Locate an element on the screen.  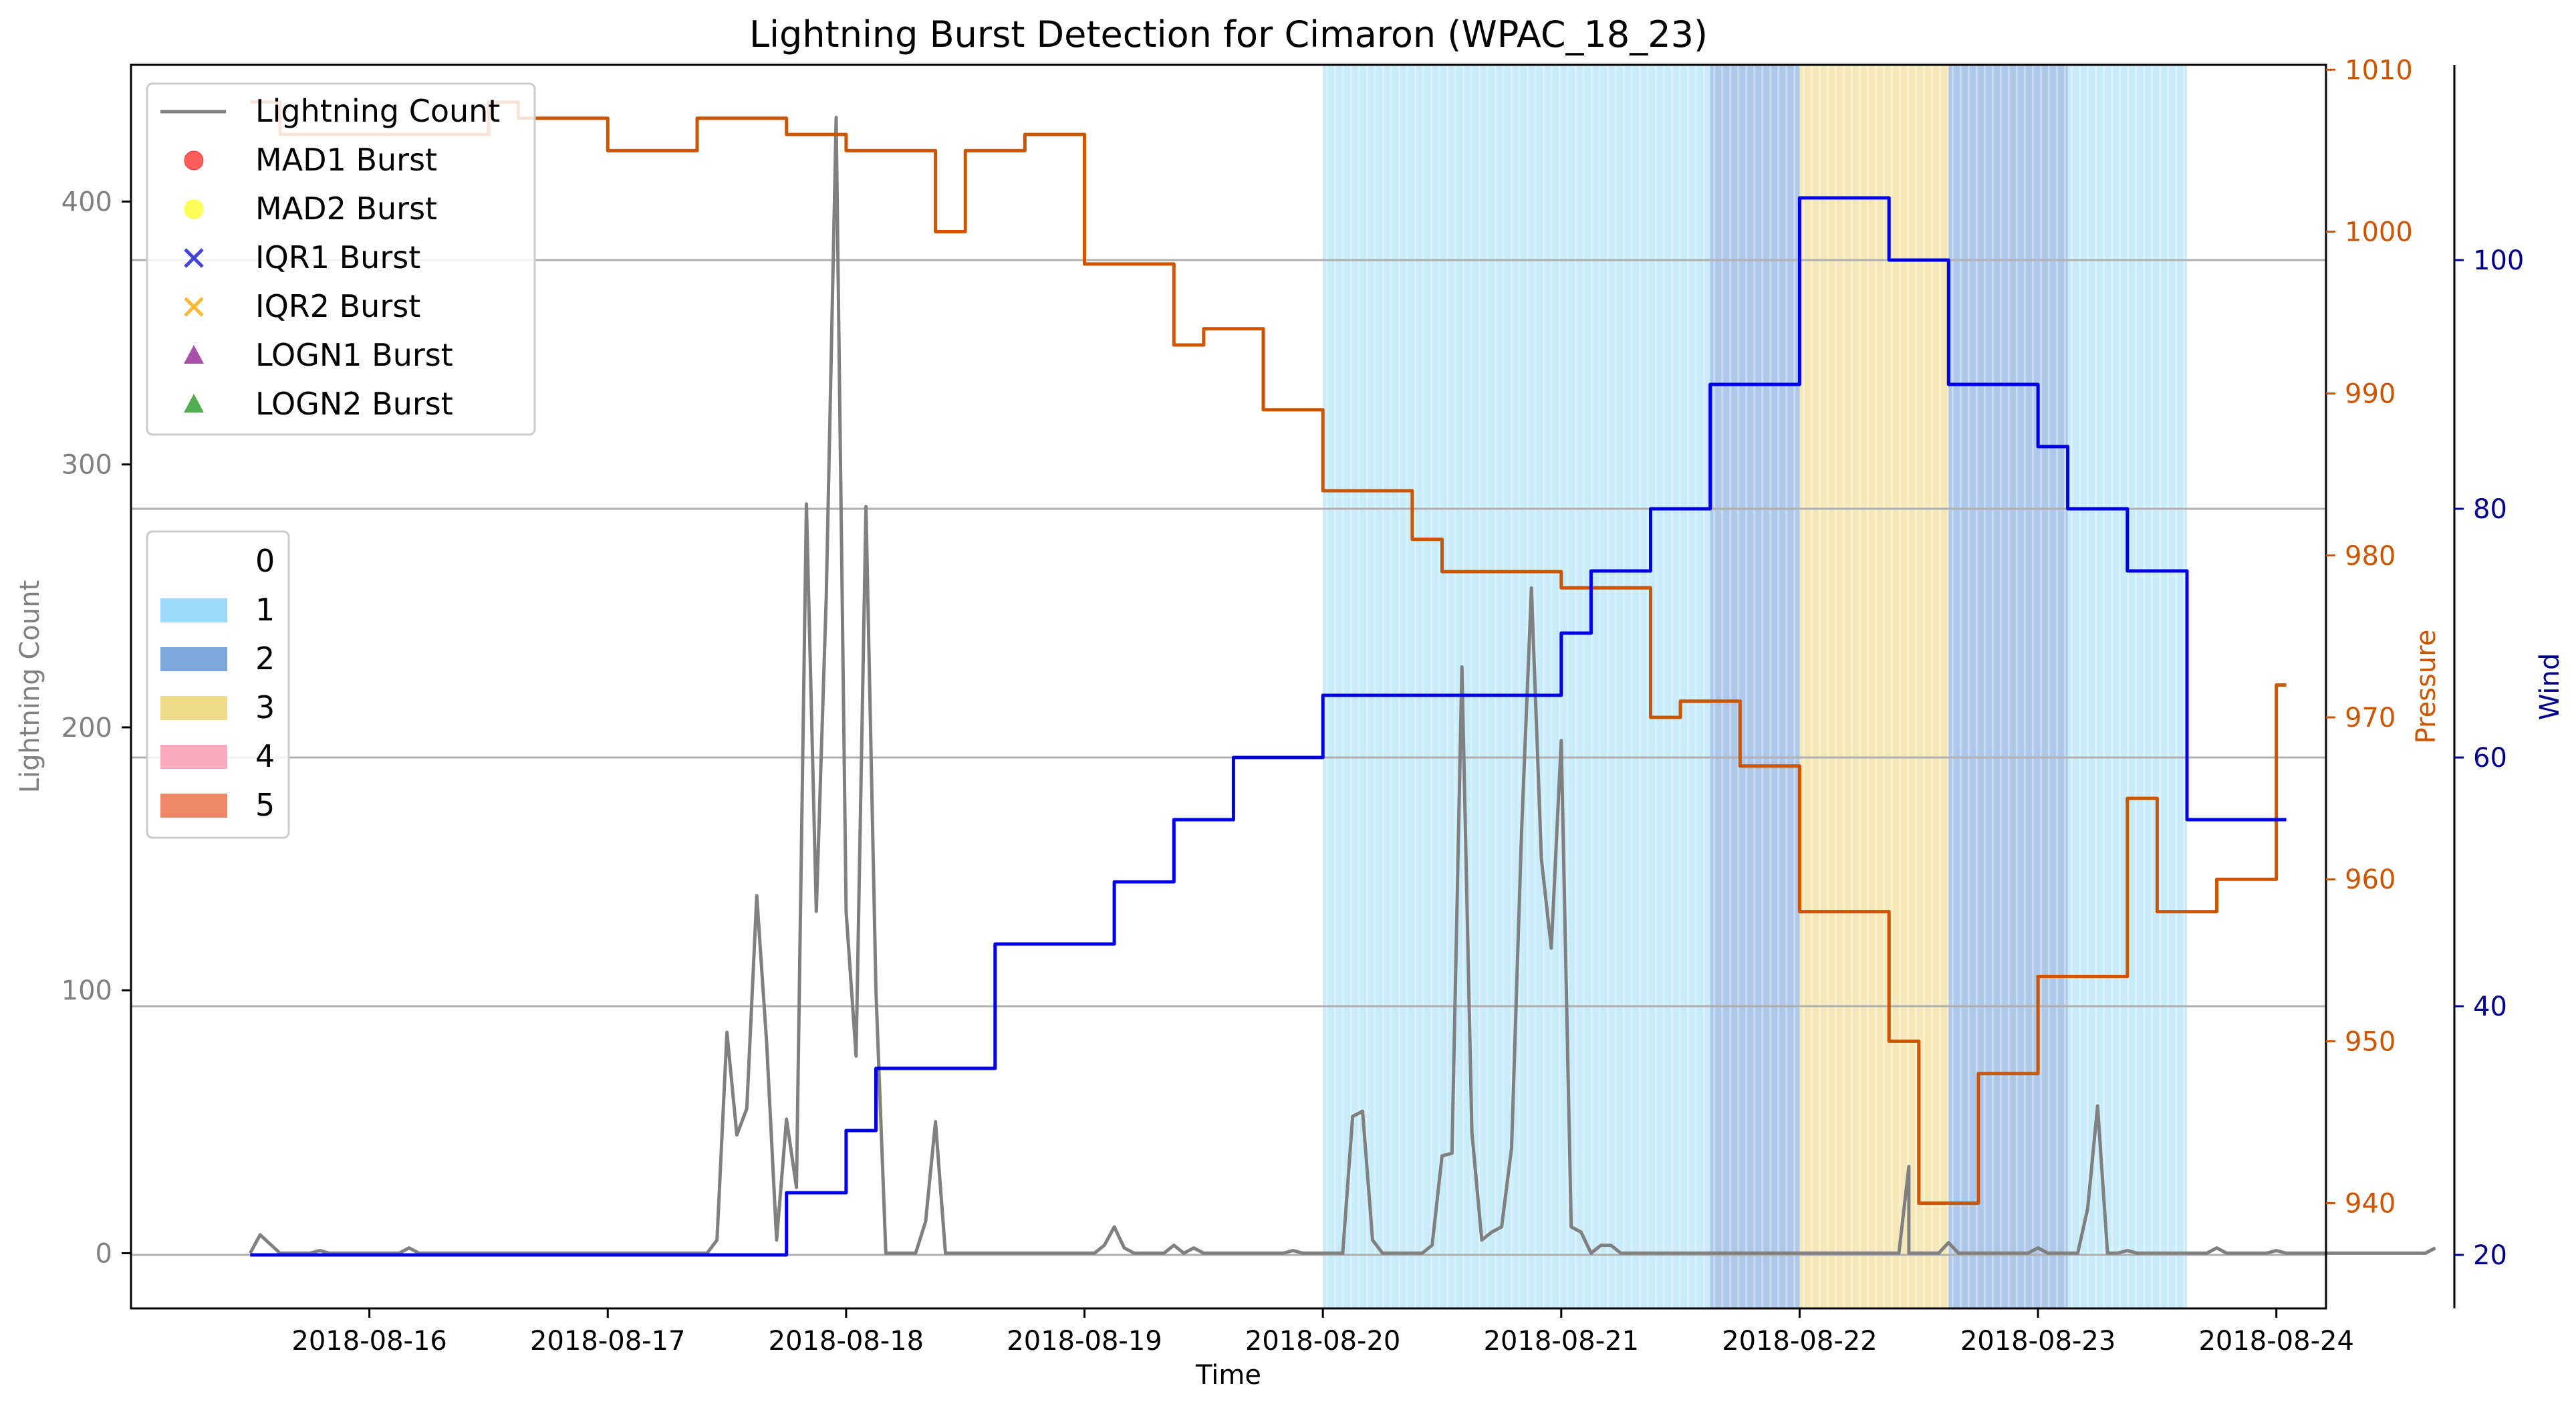
y-tick-label-lightning: 400 is located at coordinates (87, 202).